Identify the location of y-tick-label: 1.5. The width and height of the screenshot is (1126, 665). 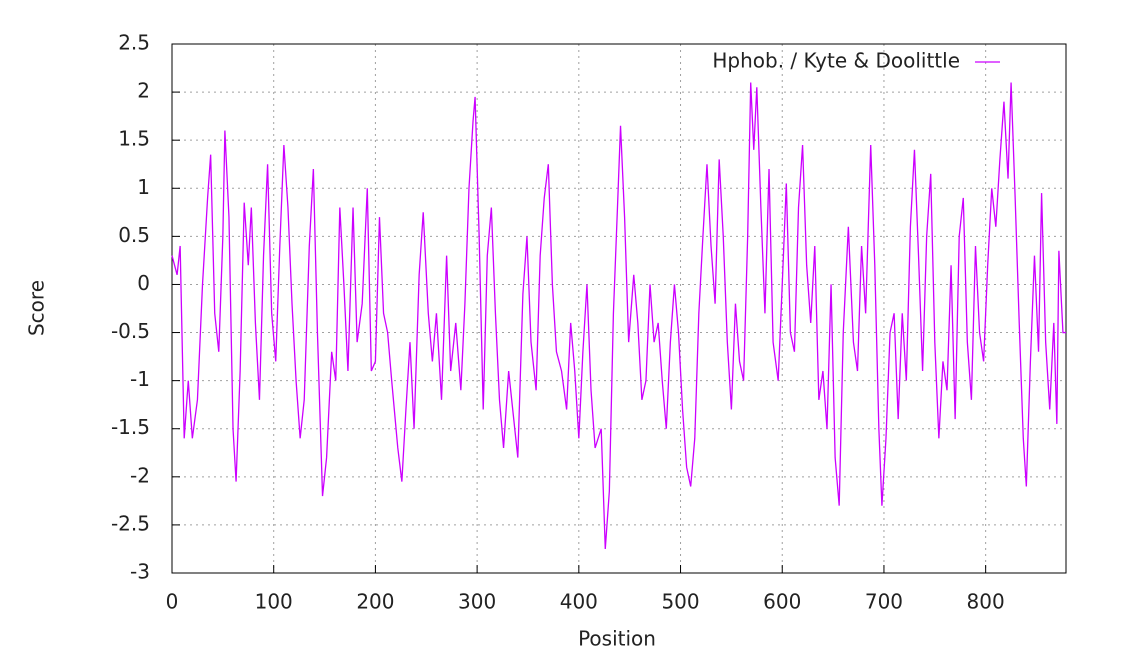
(134, 139).